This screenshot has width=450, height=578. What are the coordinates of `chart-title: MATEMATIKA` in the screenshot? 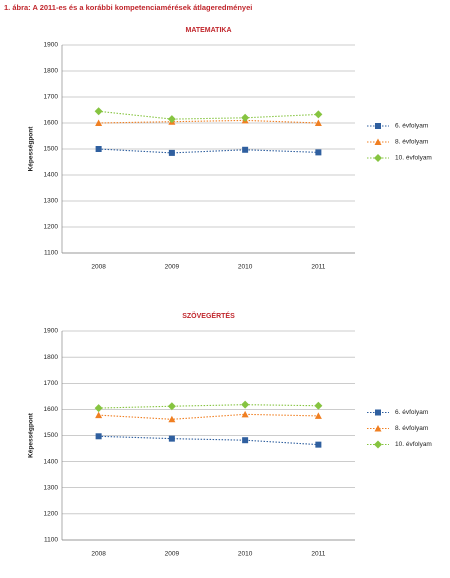 It's located at (208, 30).